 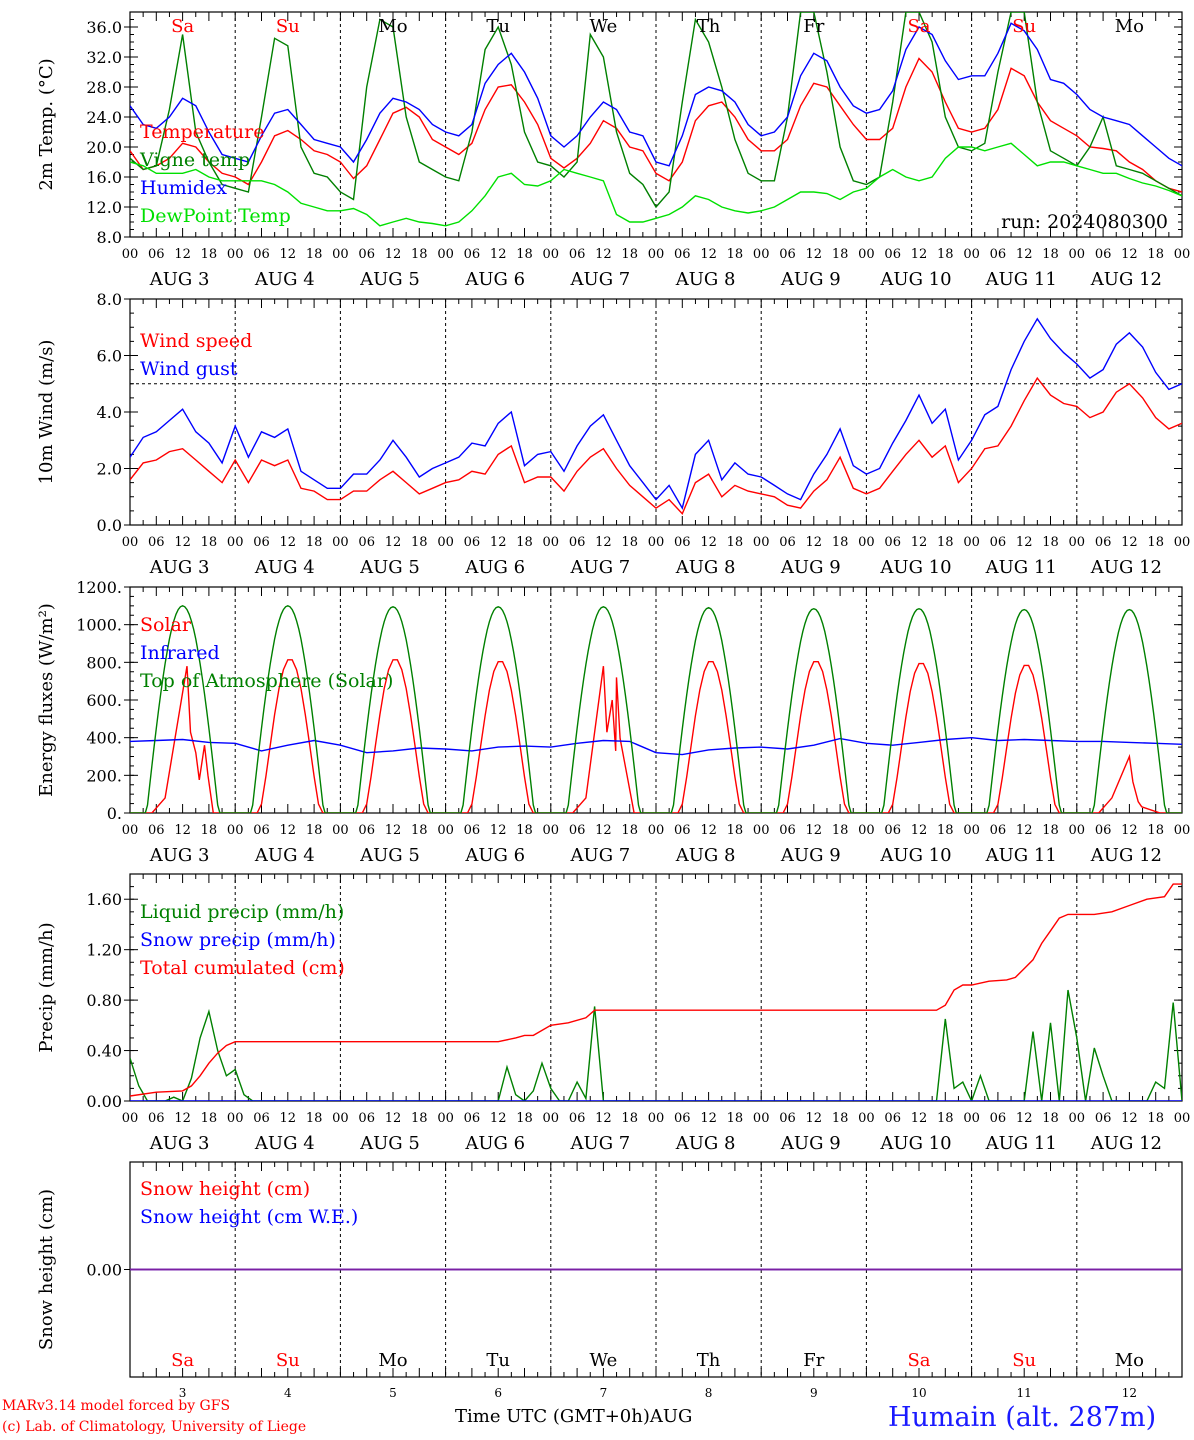 I want to click on y-tick-label: 16.0, so click(x=104, y=177).